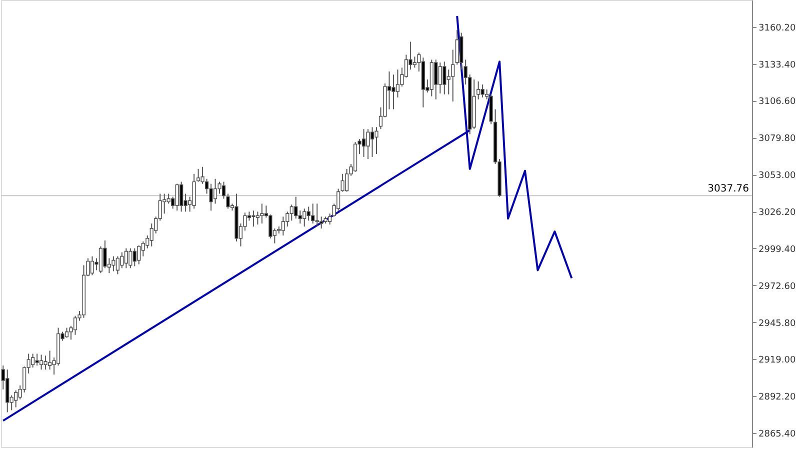 The image size is (800, 450). I want to click on y-tick-label: 3106.60, so click(777, 102).